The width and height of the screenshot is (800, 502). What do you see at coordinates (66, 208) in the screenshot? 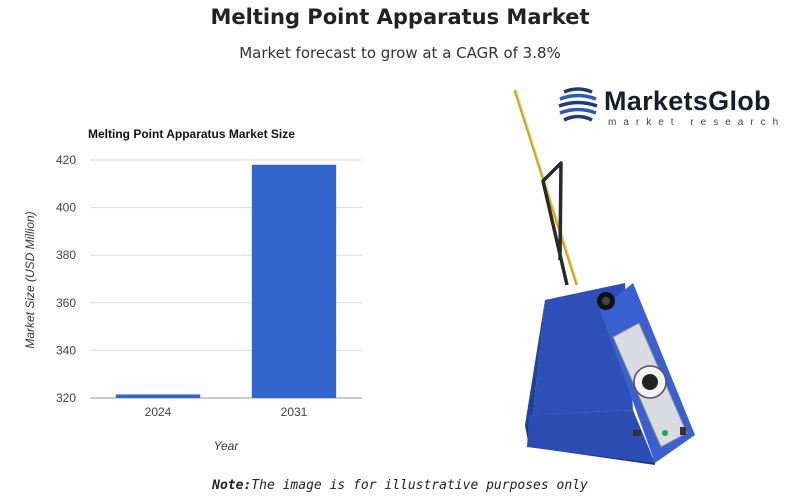
I see `y-tick-label: 400` at bounding box center [66, 208].